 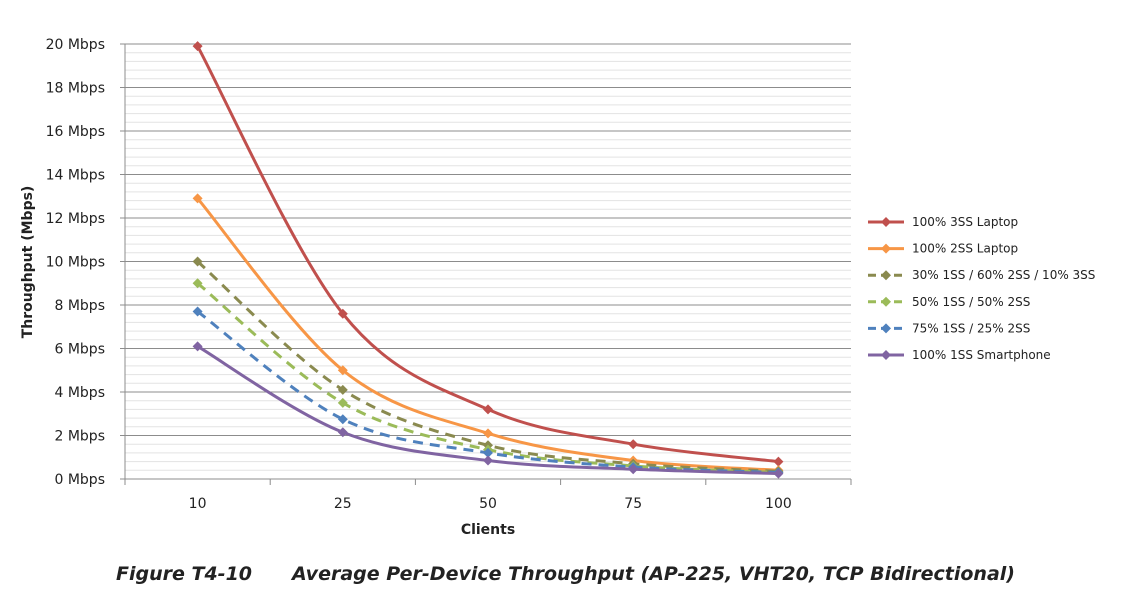 I want to click on figure-number: Figure T4-10, so click(x=184, y=574).